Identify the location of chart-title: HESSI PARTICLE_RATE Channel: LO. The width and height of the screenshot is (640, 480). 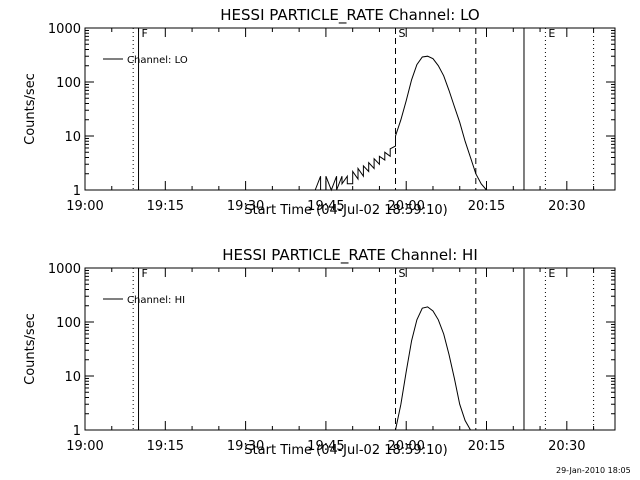
(349, 15).